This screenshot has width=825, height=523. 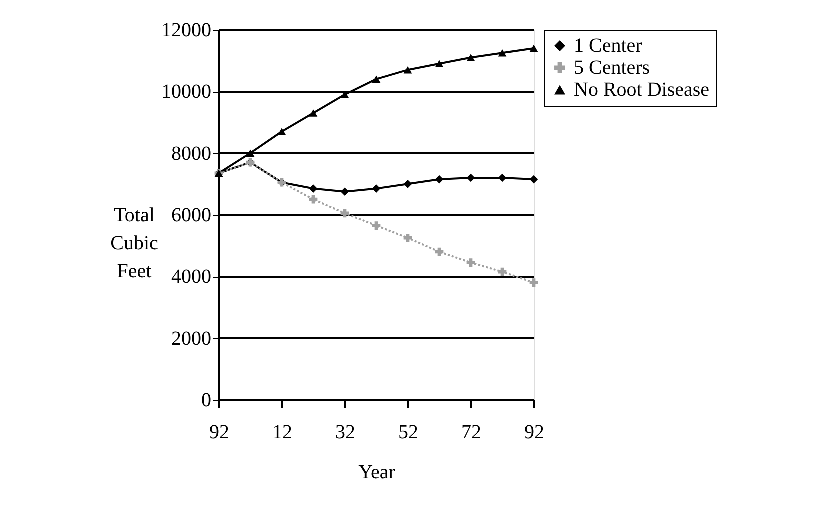 What do you see at coordinates (192, 215) in the screenshot?
I see `y-tick-label: 6000` at bounding box center [192, 215].